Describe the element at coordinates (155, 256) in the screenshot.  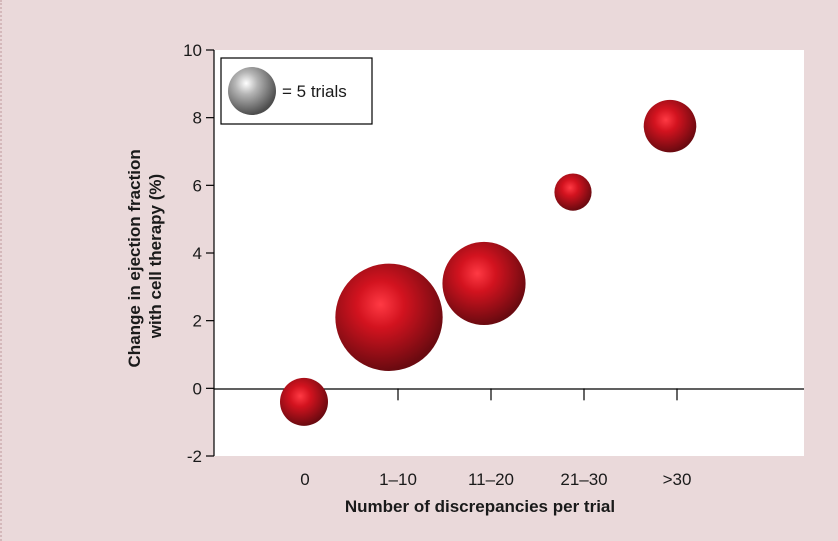
I see `y-axis-title-line-2: with cell therapy (%)` at that location.